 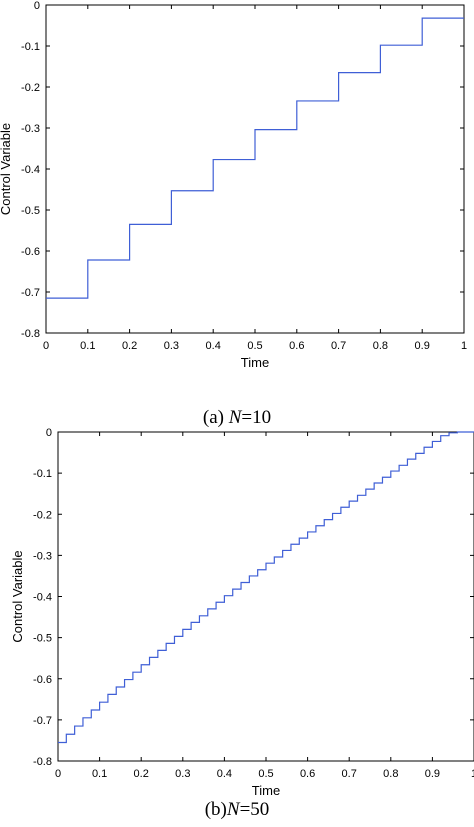 I want to click on caption-b: (b)N=50, so click(x=237, y=810).